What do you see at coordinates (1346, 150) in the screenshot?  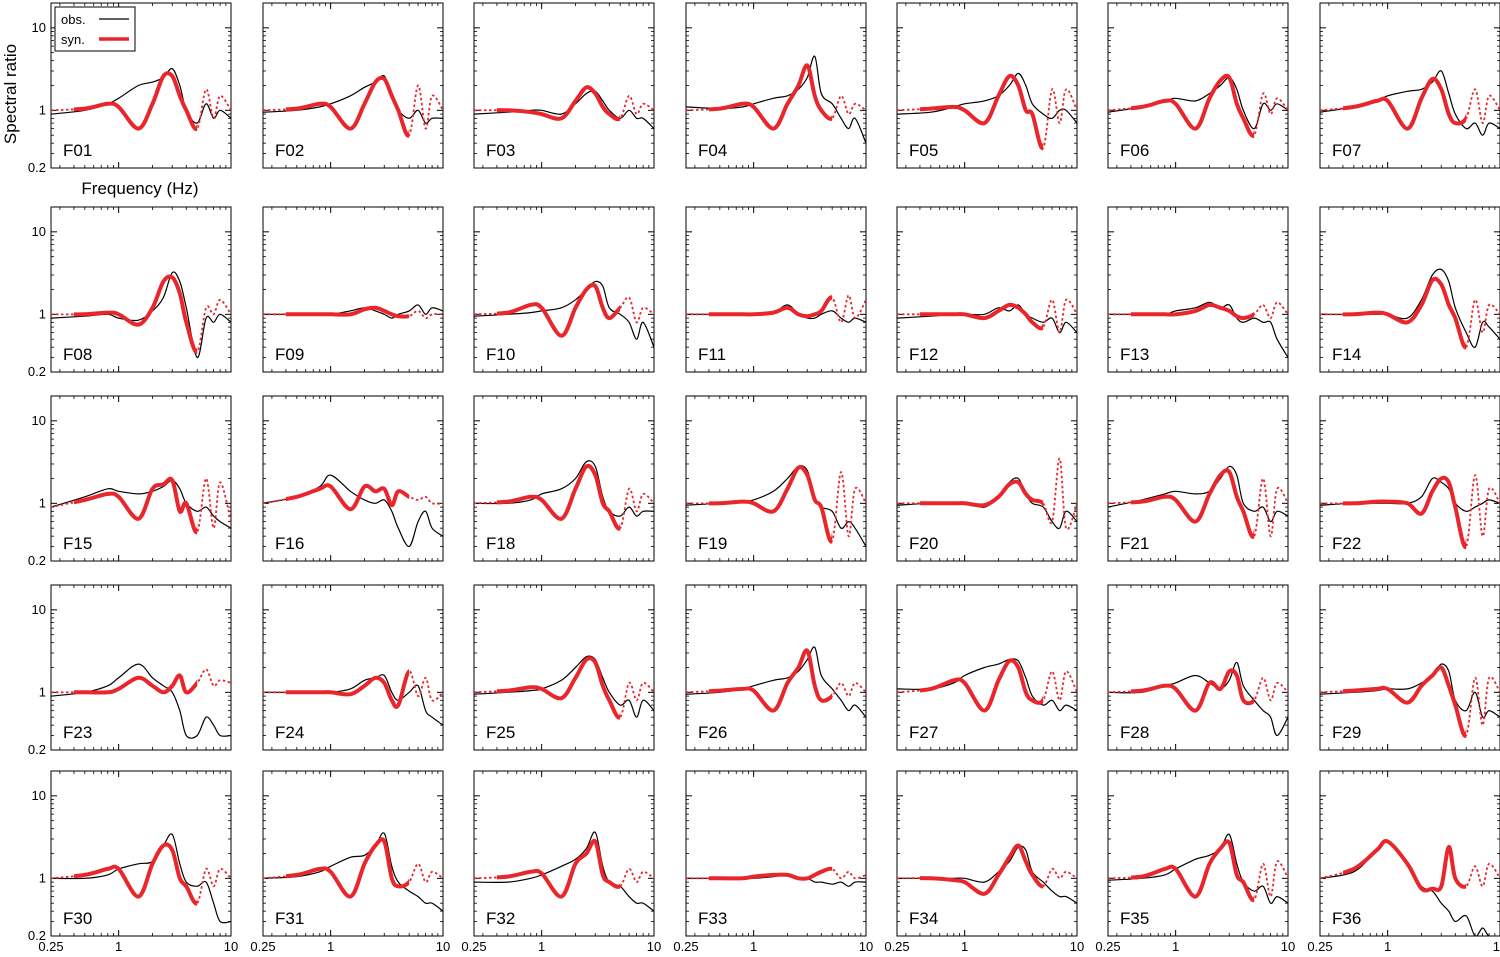 I see `panel-label: F07` at bounding box center [1346, 150].